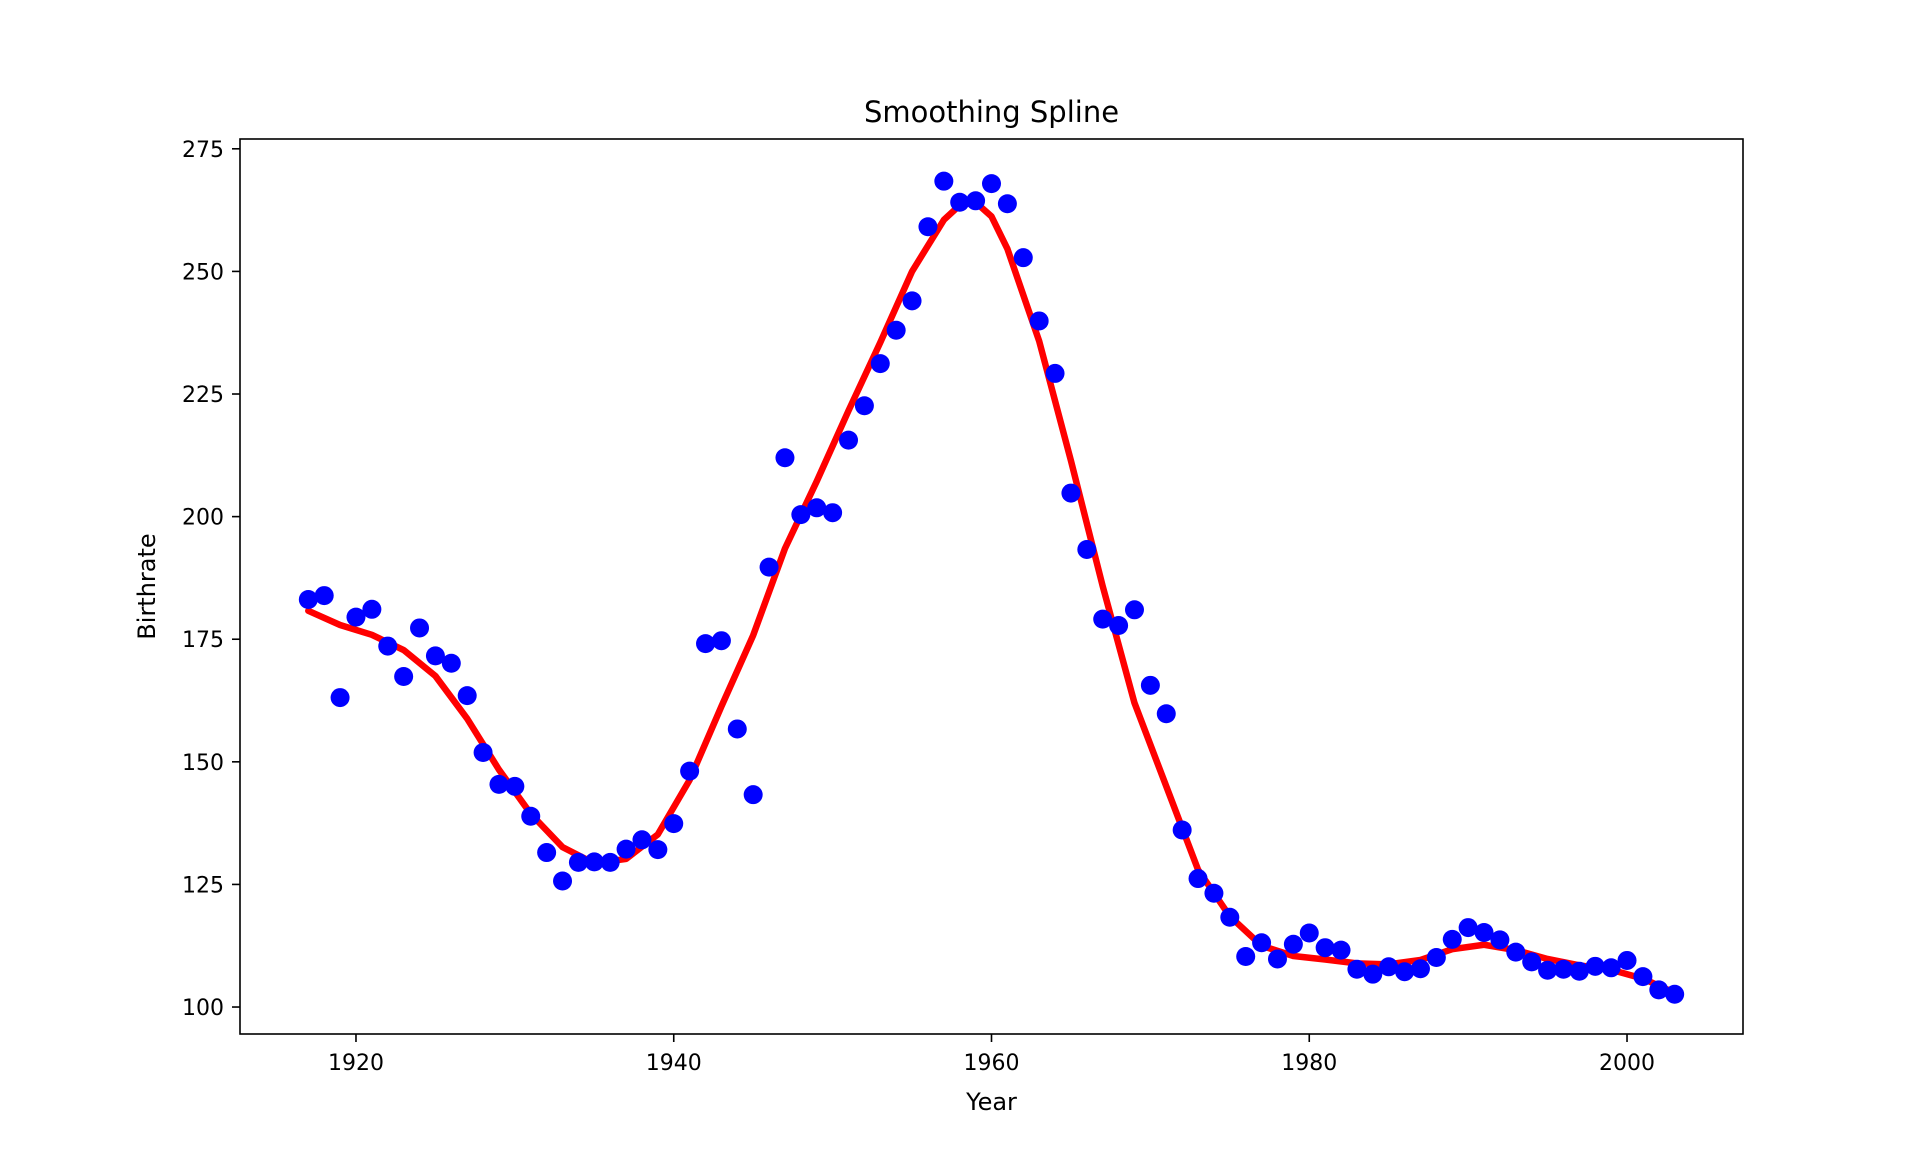 This screenshot has height=1152, width=1920. I want to click on y-tick-label: 225, so click(203, 395).